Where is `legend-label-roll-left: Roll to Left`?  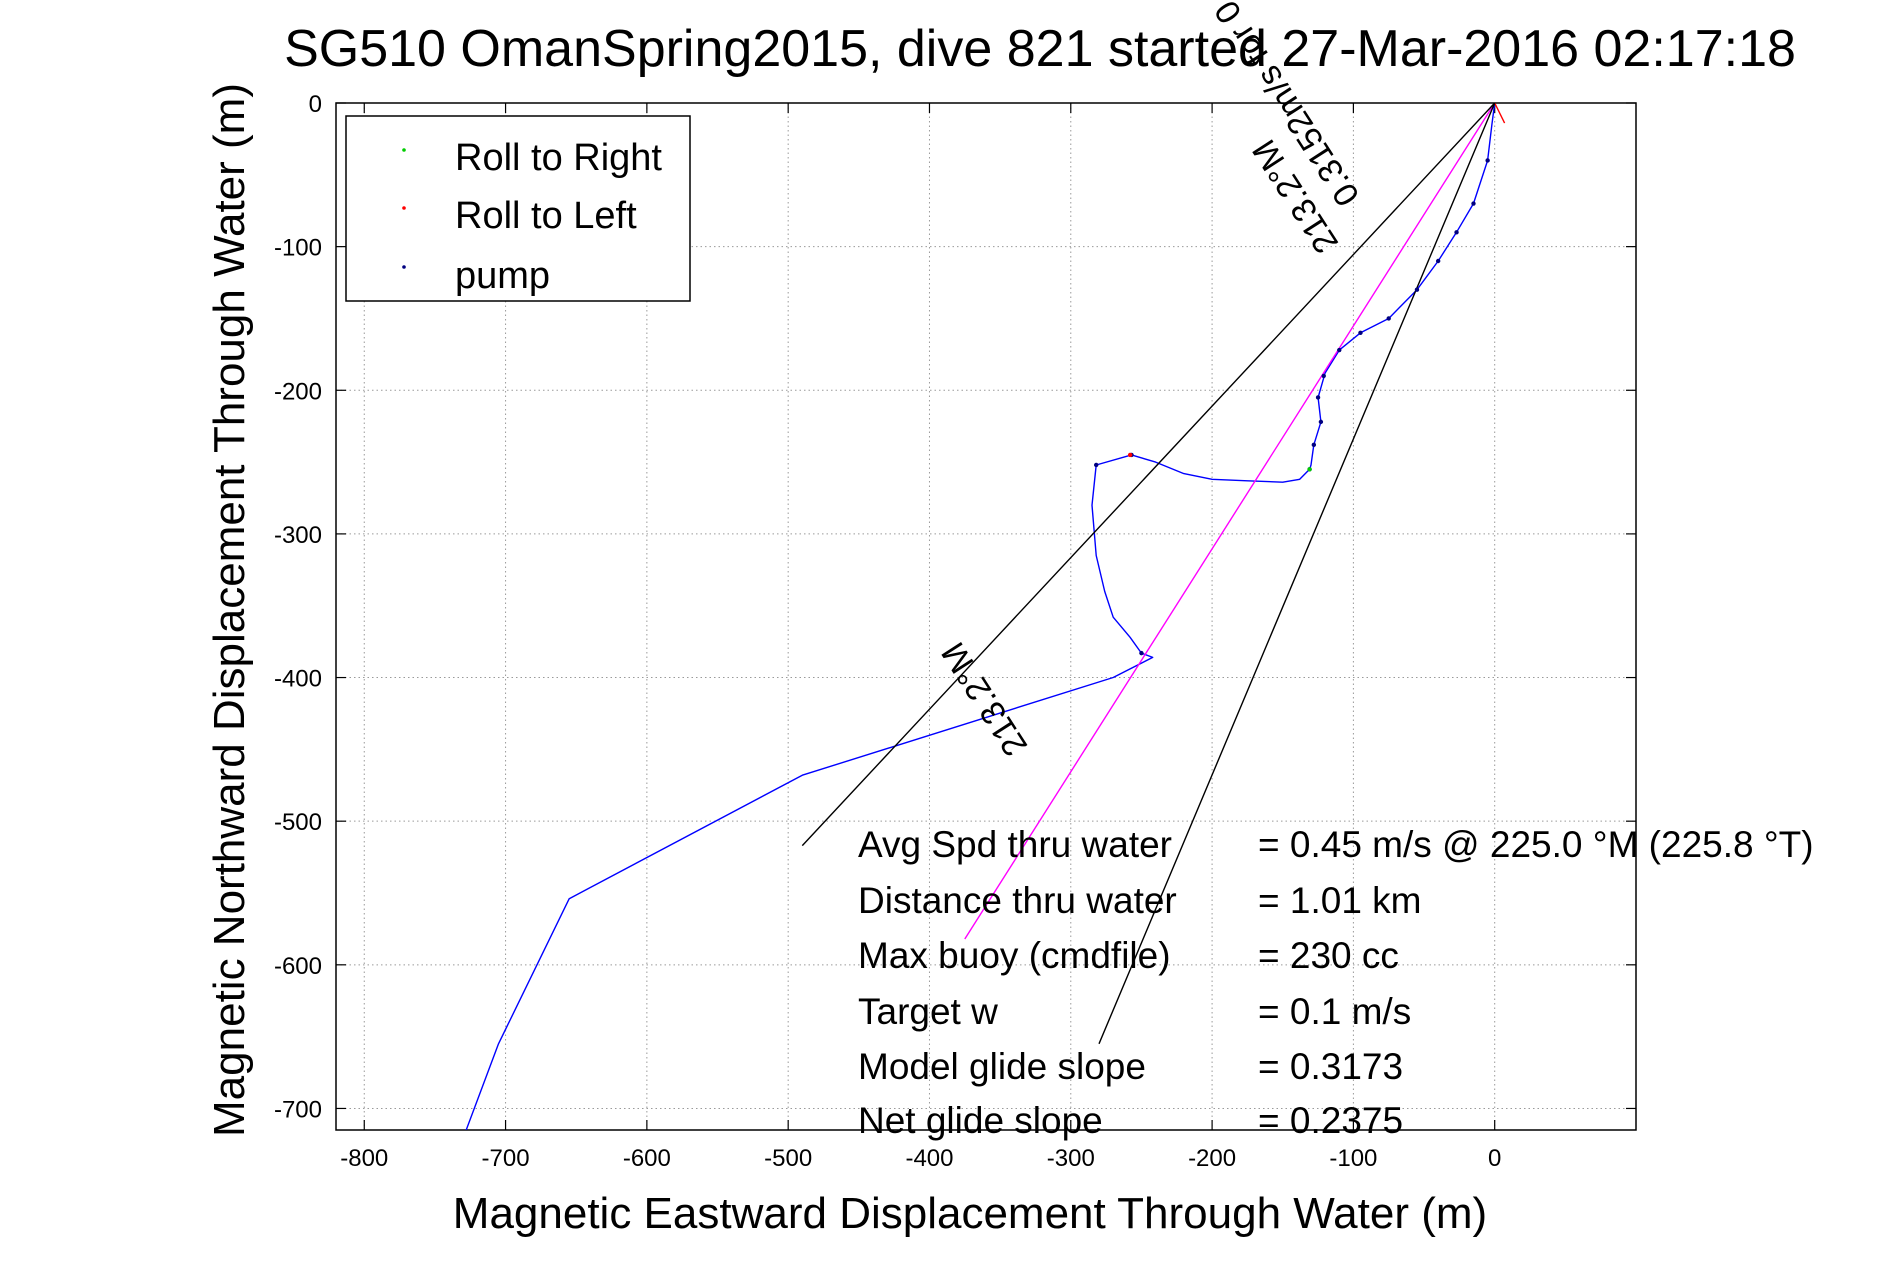
legend-label-roll-left: Roll to Left is located at coordinates (546, 216).